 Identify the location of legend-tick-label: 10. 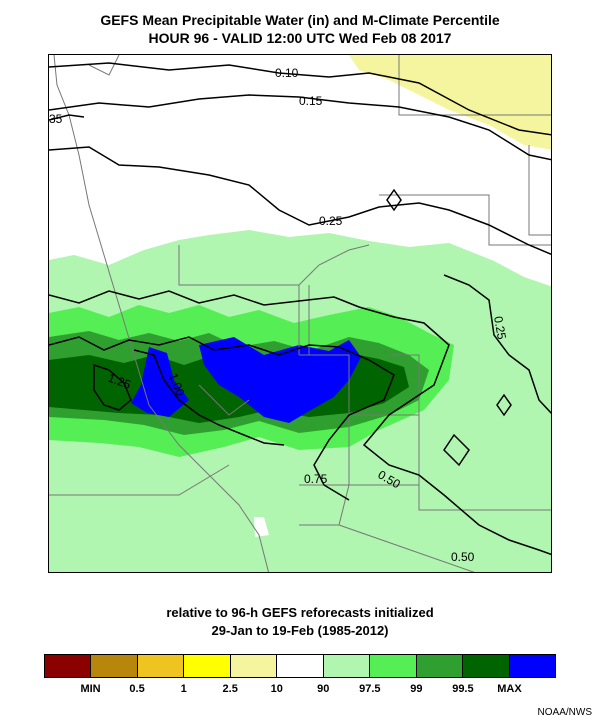
(276, 689).